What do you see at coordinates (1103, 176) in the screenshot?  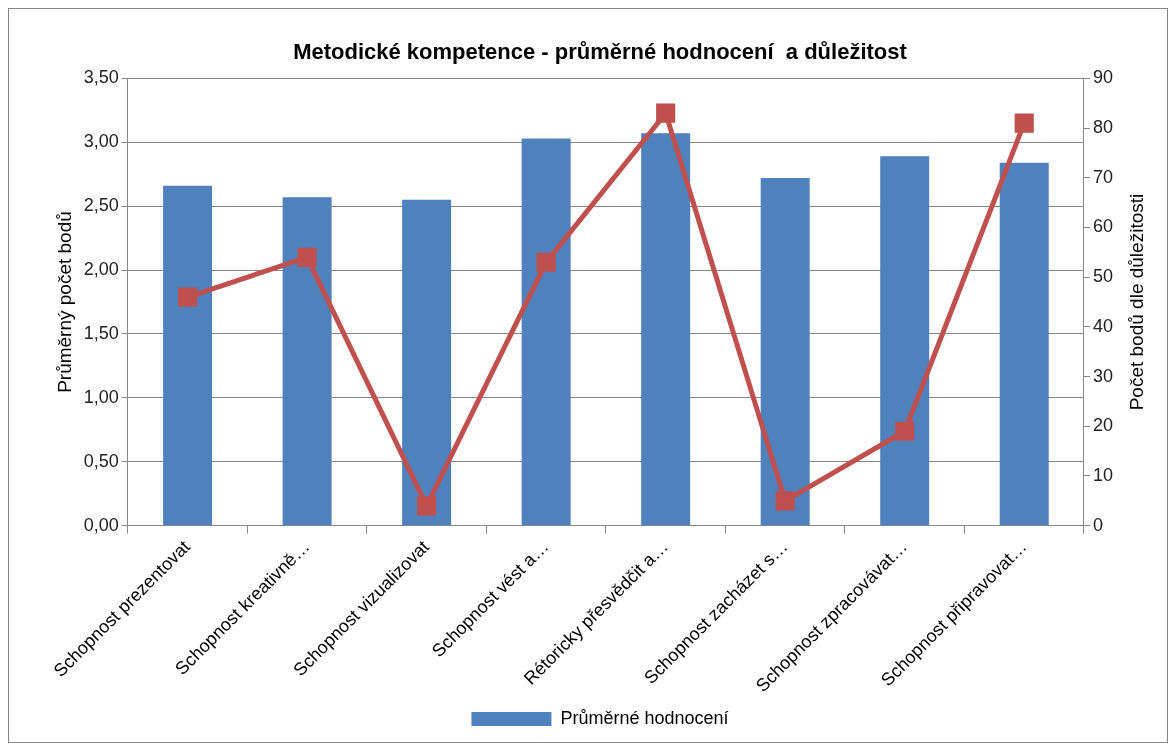 I see `y2-tick-label: 70` at bounding box center [1103, 176].